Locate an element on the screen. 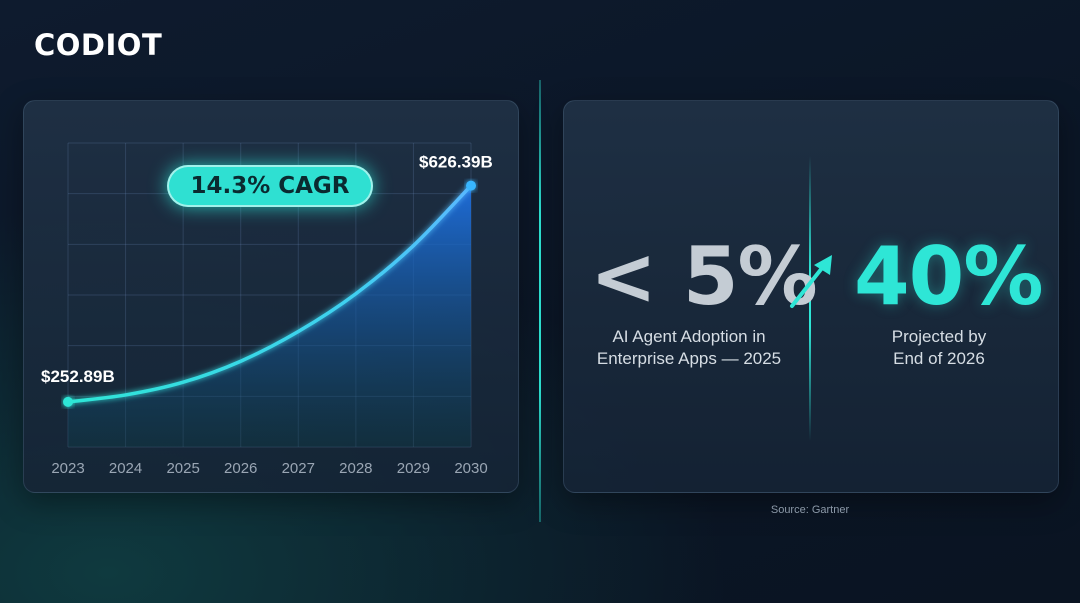  adoption-current-value: < 5% is located at coordinates (704, 276).